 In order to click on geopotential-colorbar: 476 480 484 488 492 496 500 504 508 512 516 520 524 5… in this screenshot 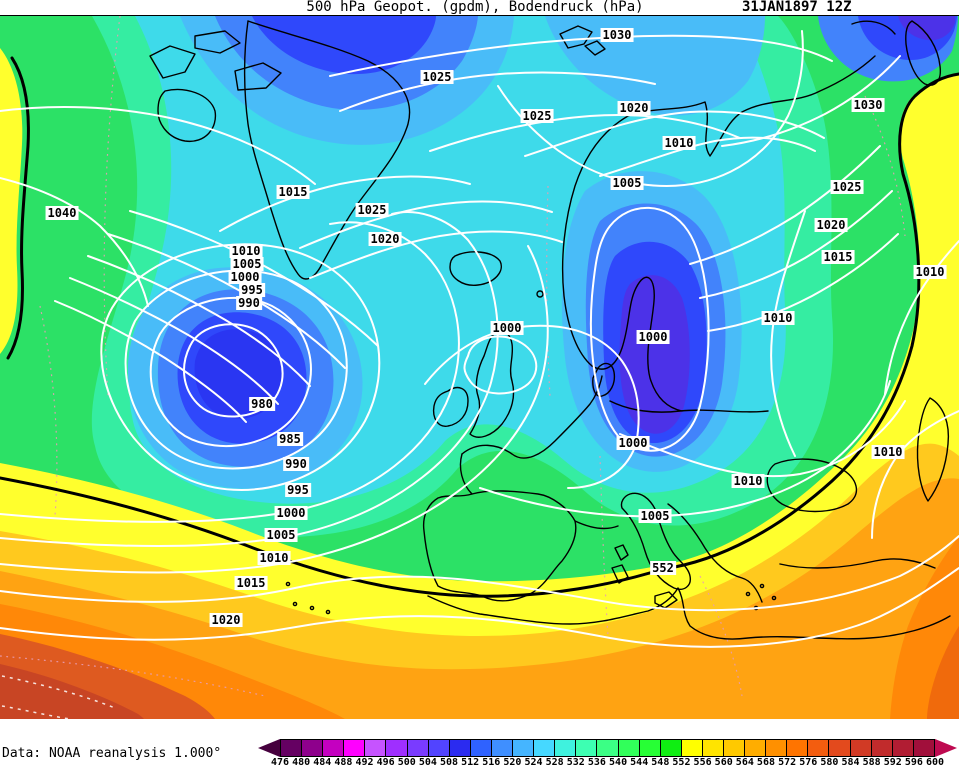, I will do `click(608, 754)`.